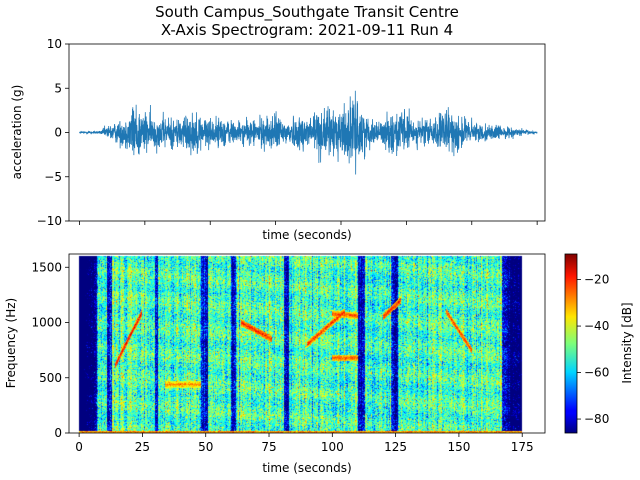  Describe the element at coordinates (58, 133) in the screenshot. I see `acceleration-y-tick-label: 0` at that location.